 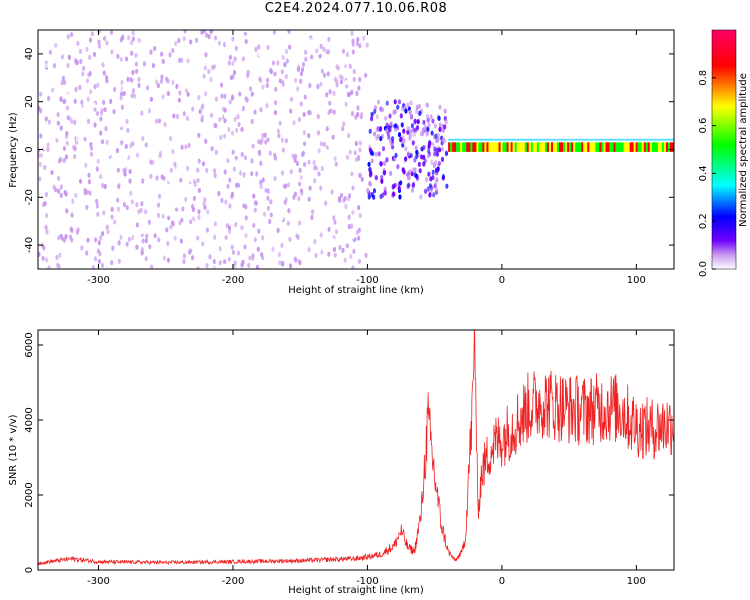 I want to click on colorbar, so click(x=724, y=149).